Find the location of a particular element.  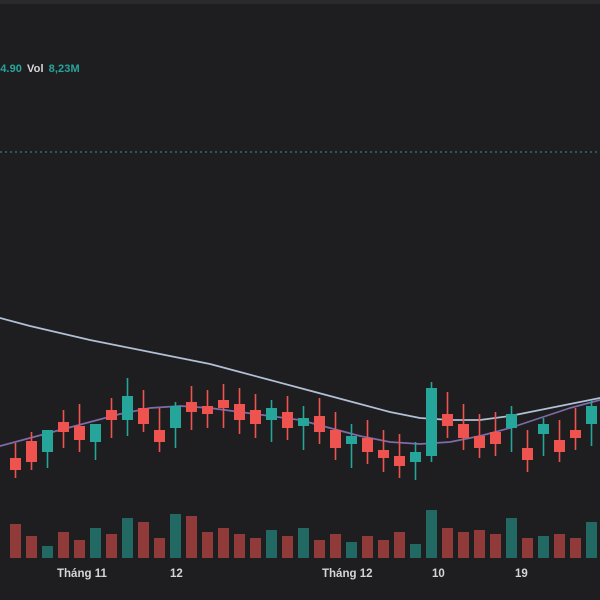

x-axis-tick-0: Tháng 11 is located at coordinates (82, 574).